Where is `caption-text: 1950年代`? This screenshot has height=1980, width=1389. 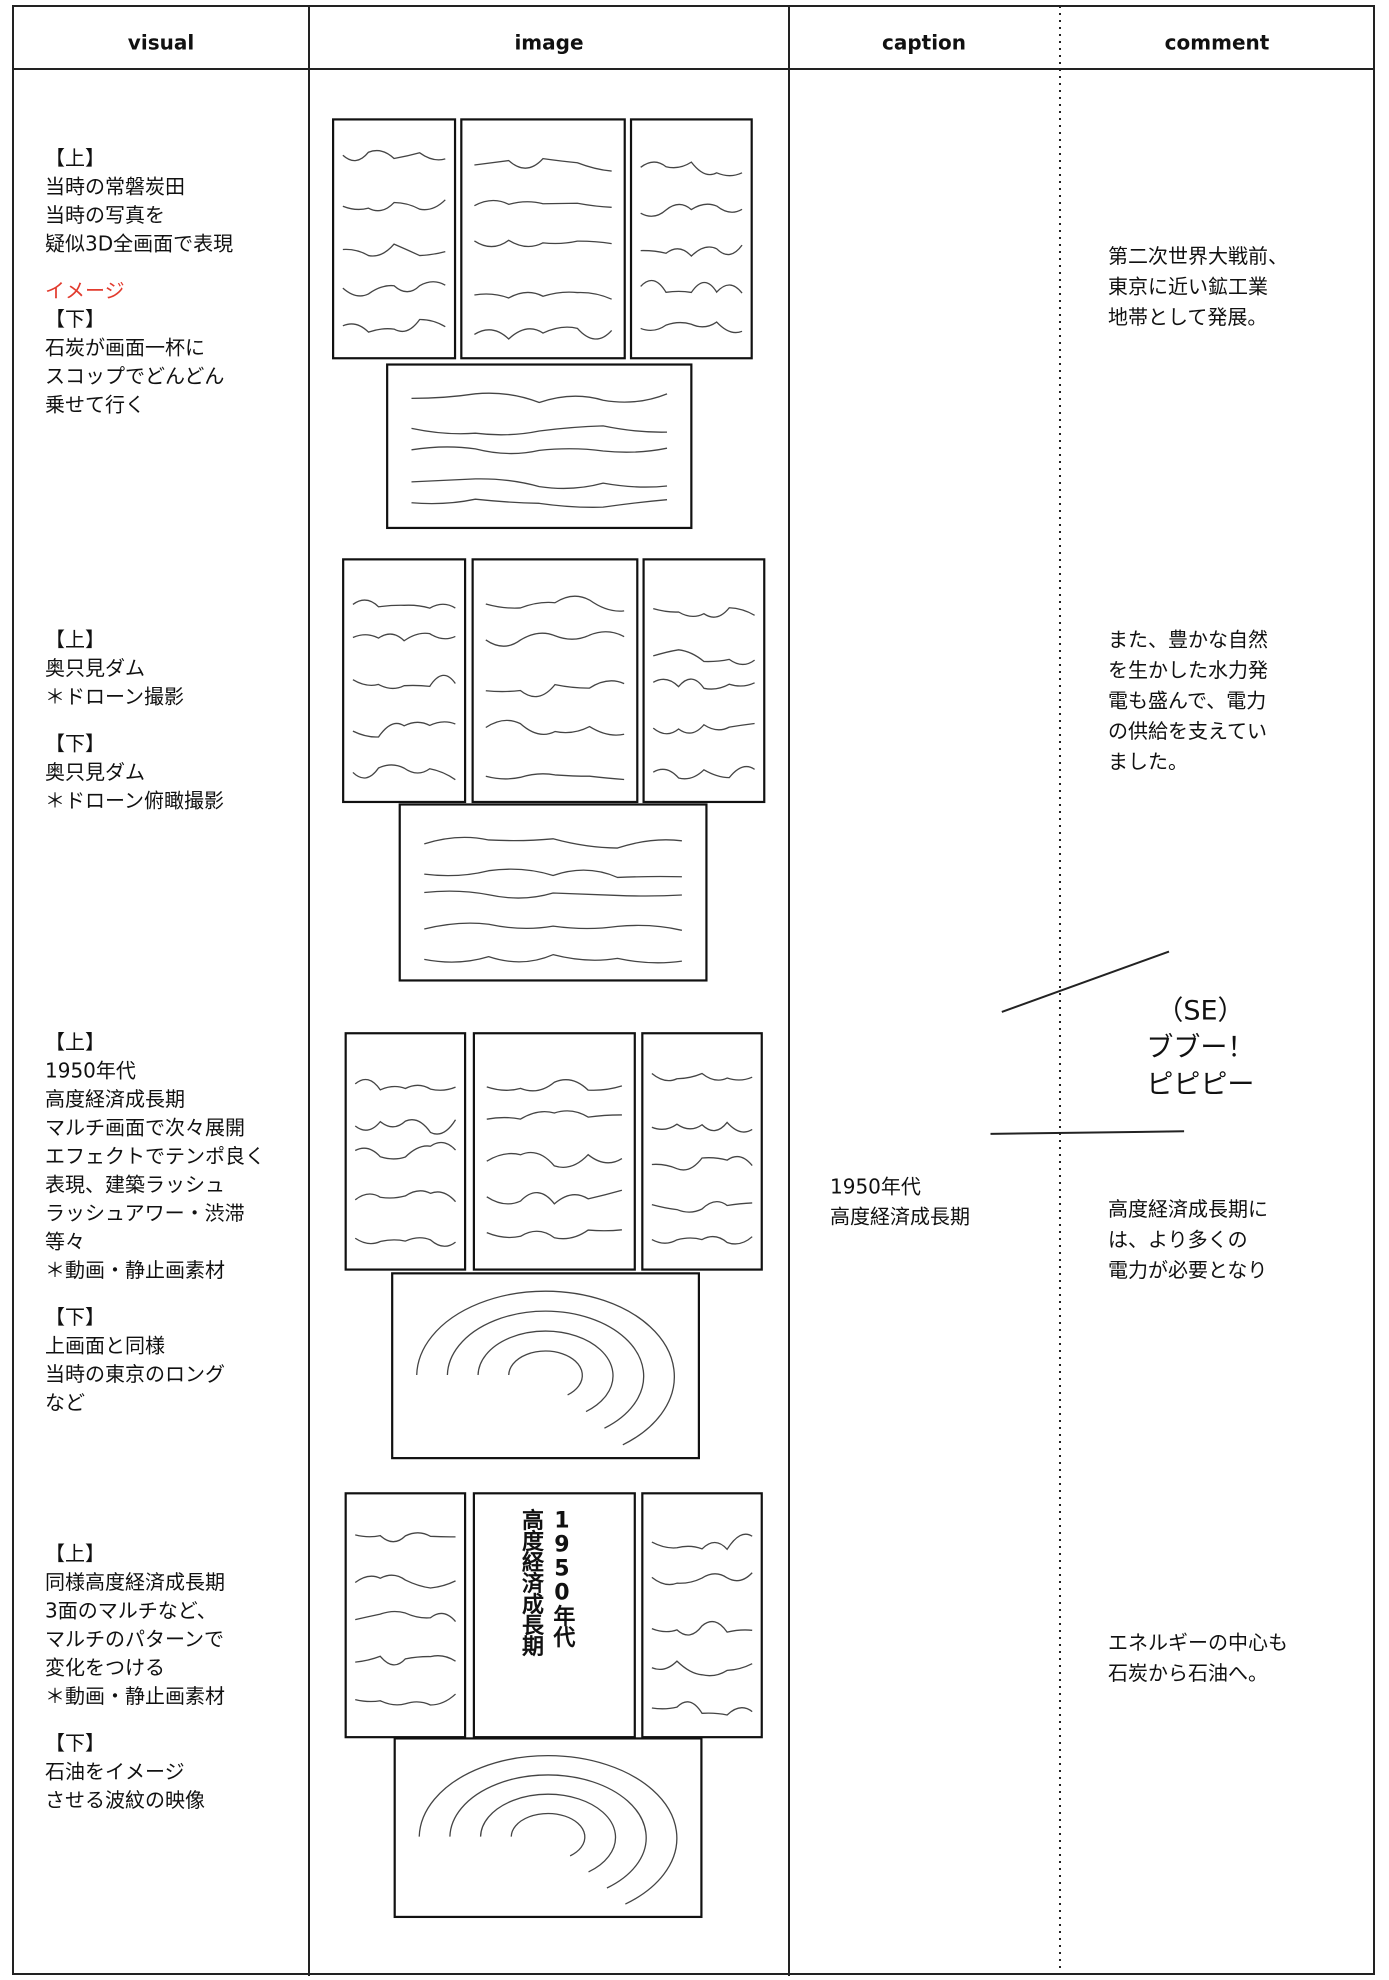 caption-text: 1950年代 is located at coordinates (875, 1186).